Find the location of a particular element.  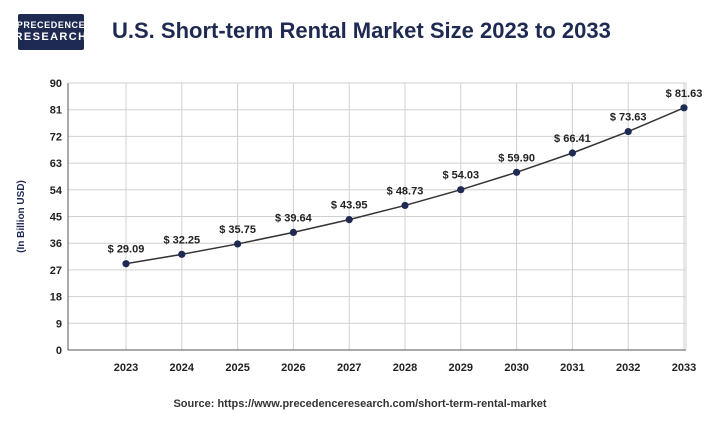

y-tick-label: 90 is located at coordinates (56, 84).